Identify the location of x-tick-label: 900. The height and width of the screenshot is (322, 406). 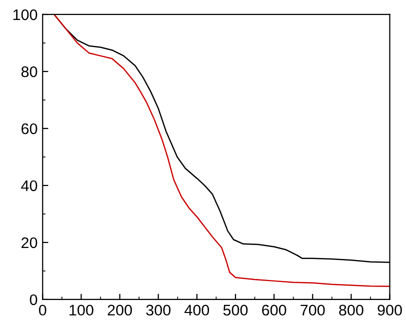
(390, 310).